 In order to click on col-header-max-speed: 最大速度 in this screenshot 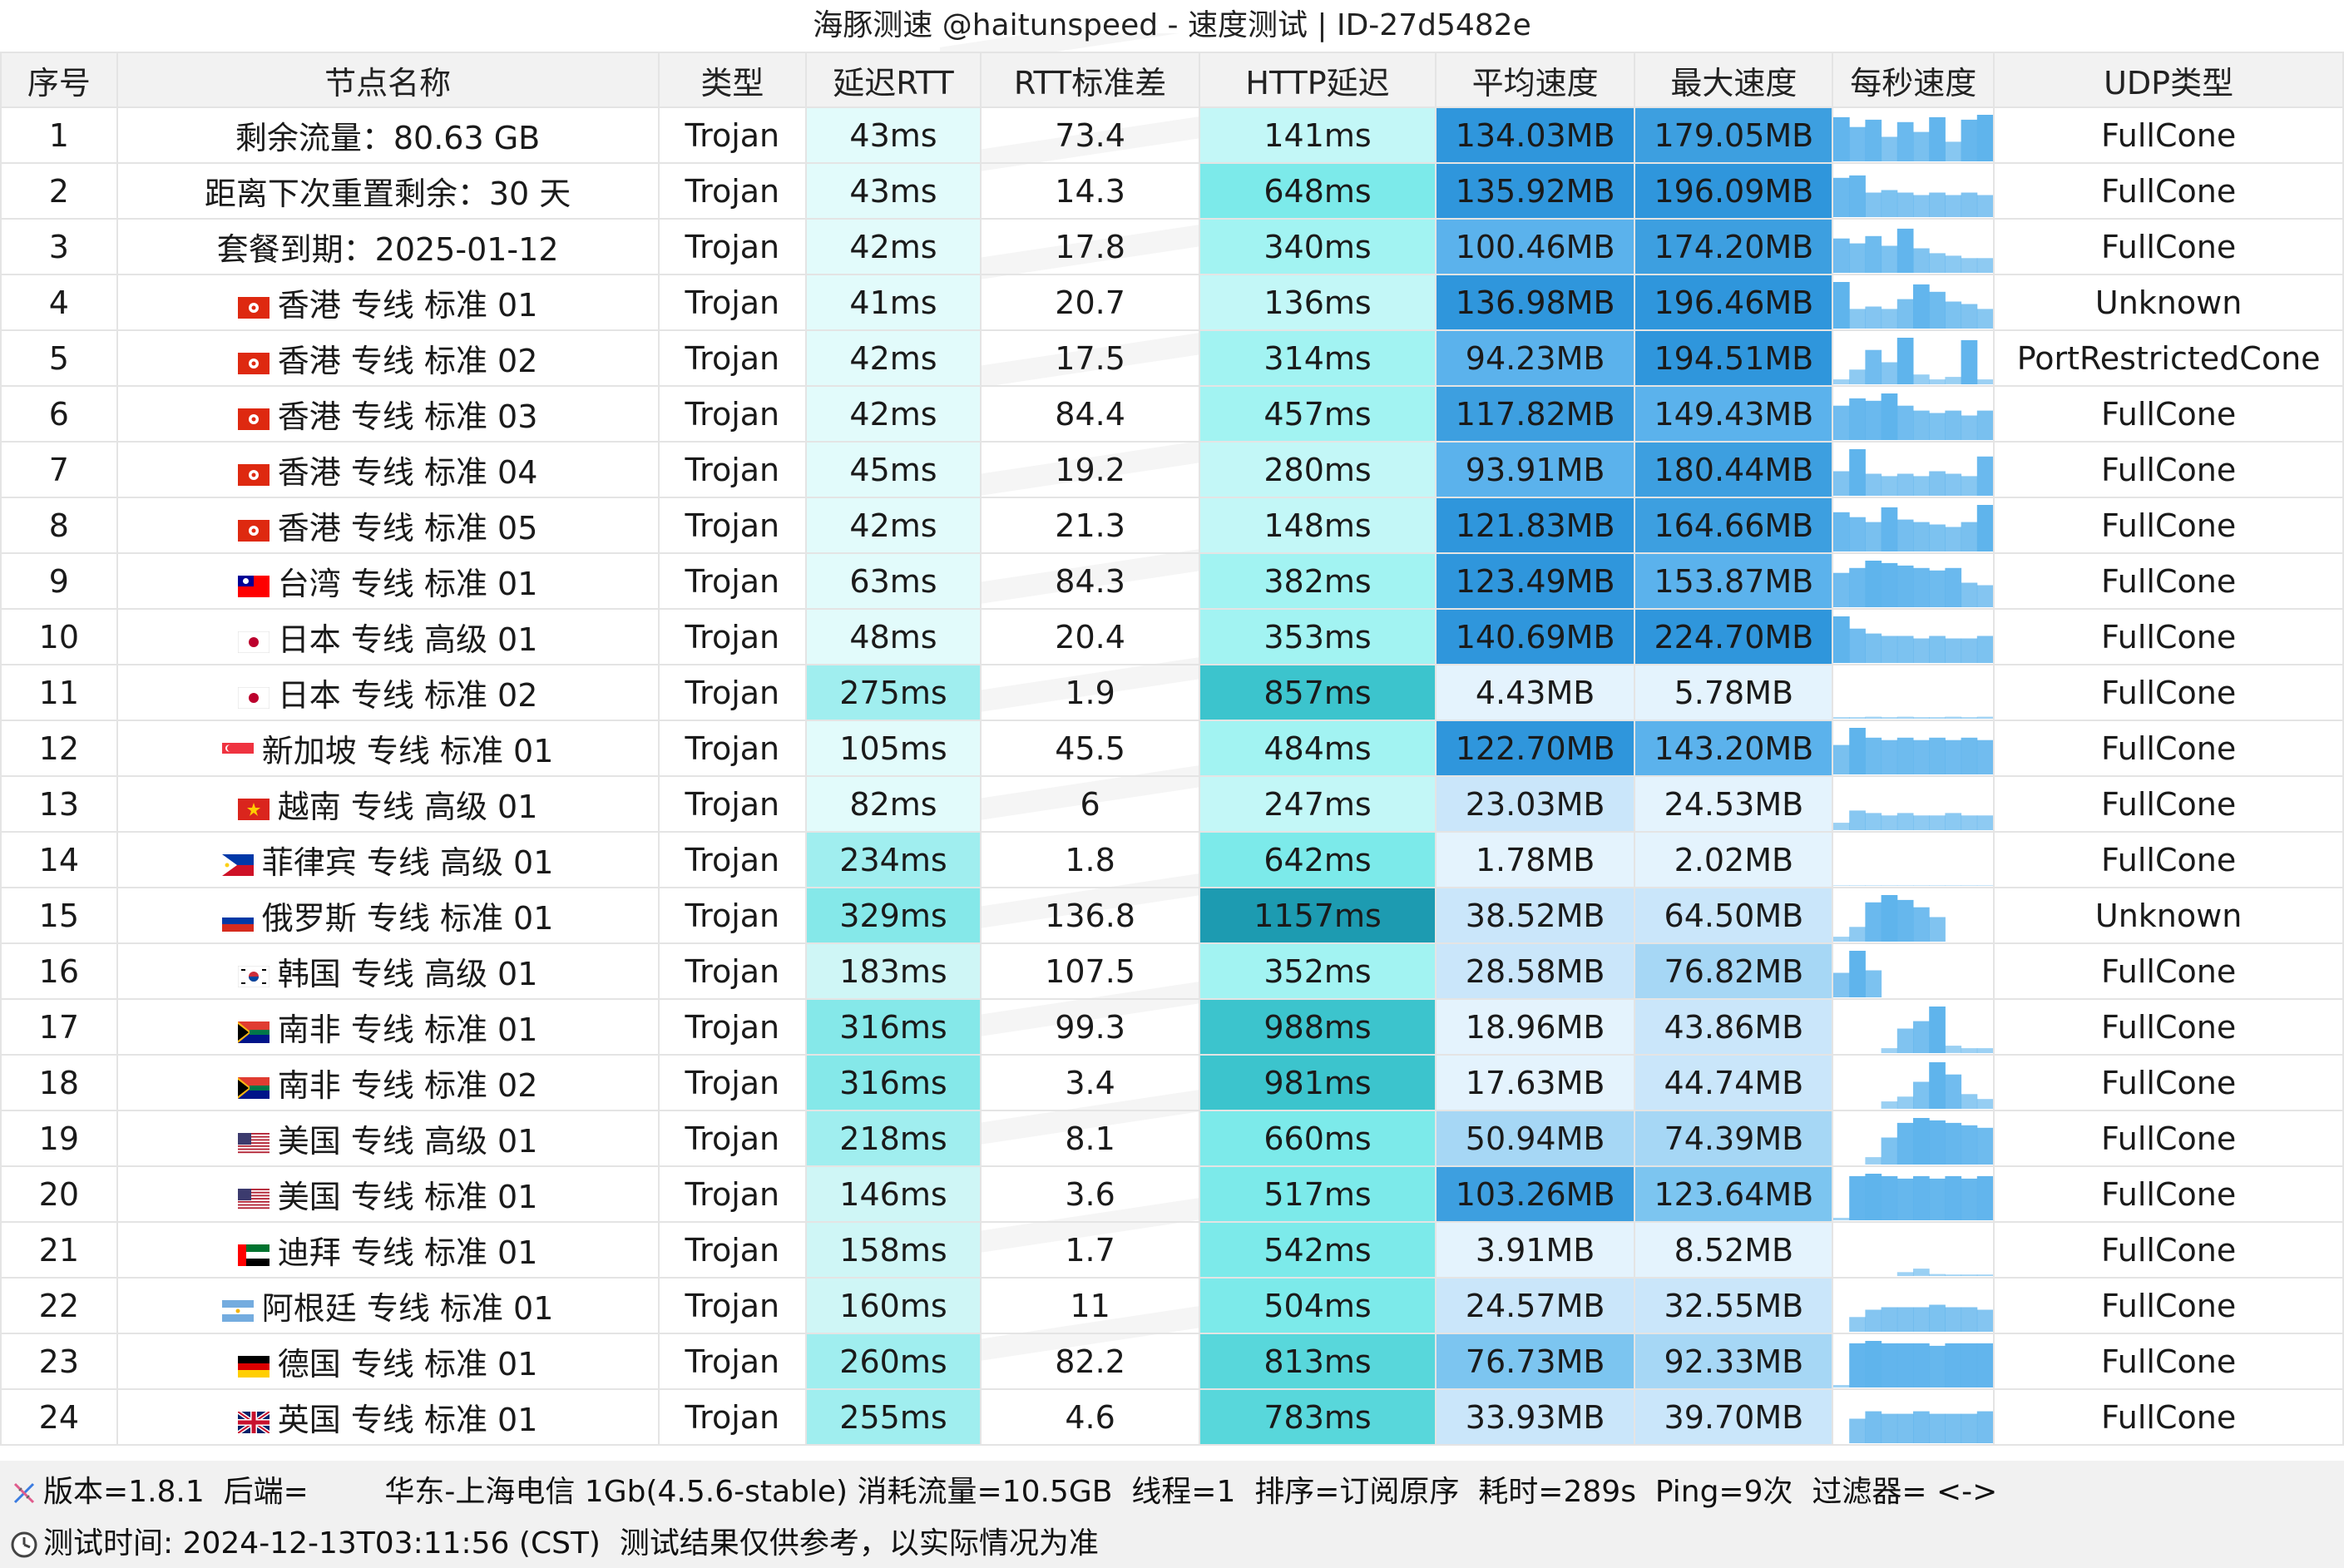, I will do `click(1734, 80)`.